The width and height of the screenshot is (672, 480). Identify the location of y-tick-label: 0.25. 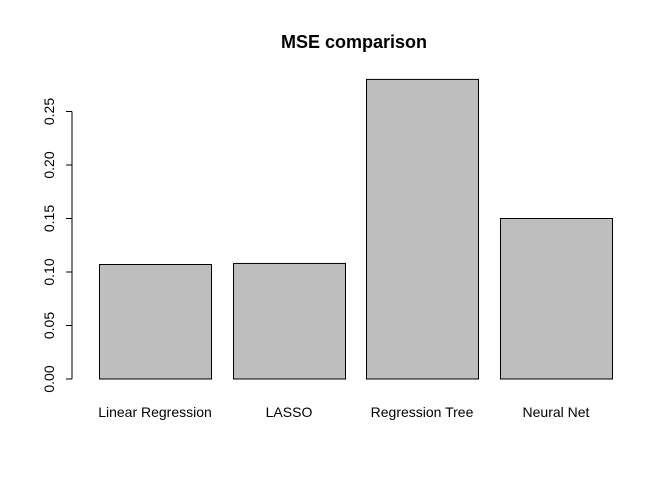
(49, 111).